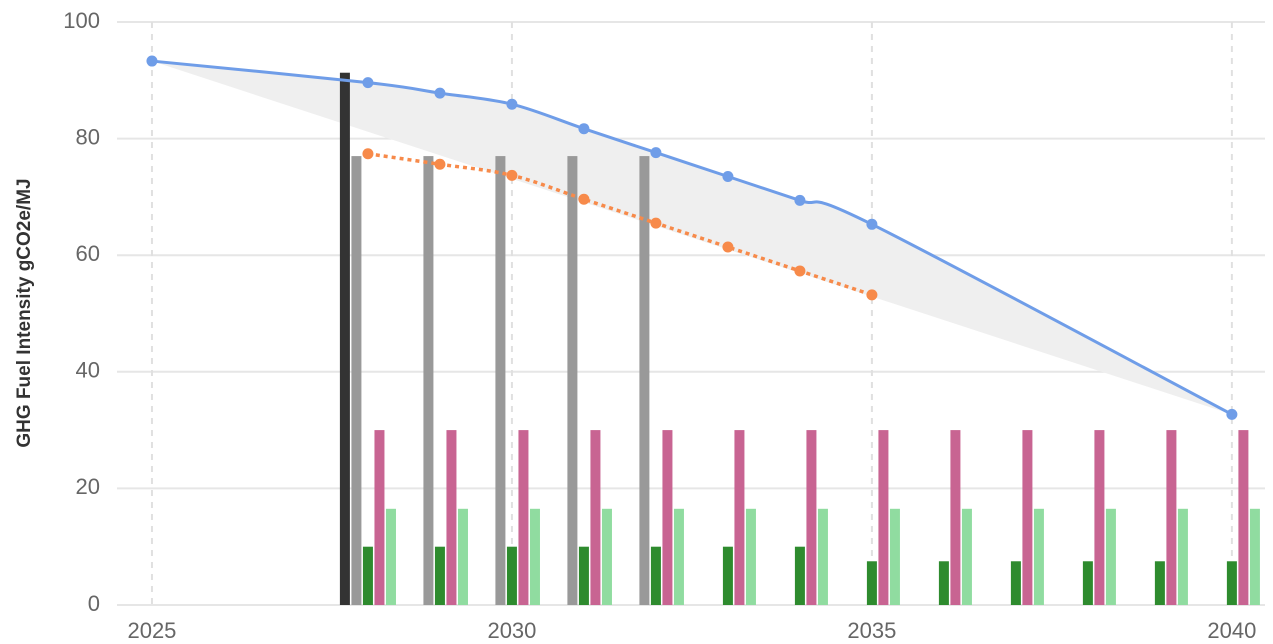 Image resolution: width=1273 pixels, height=644 pixels. Describe the element at coordinates (88, 486) in the screenshot. I see `y-tick-label: 20` at that location.